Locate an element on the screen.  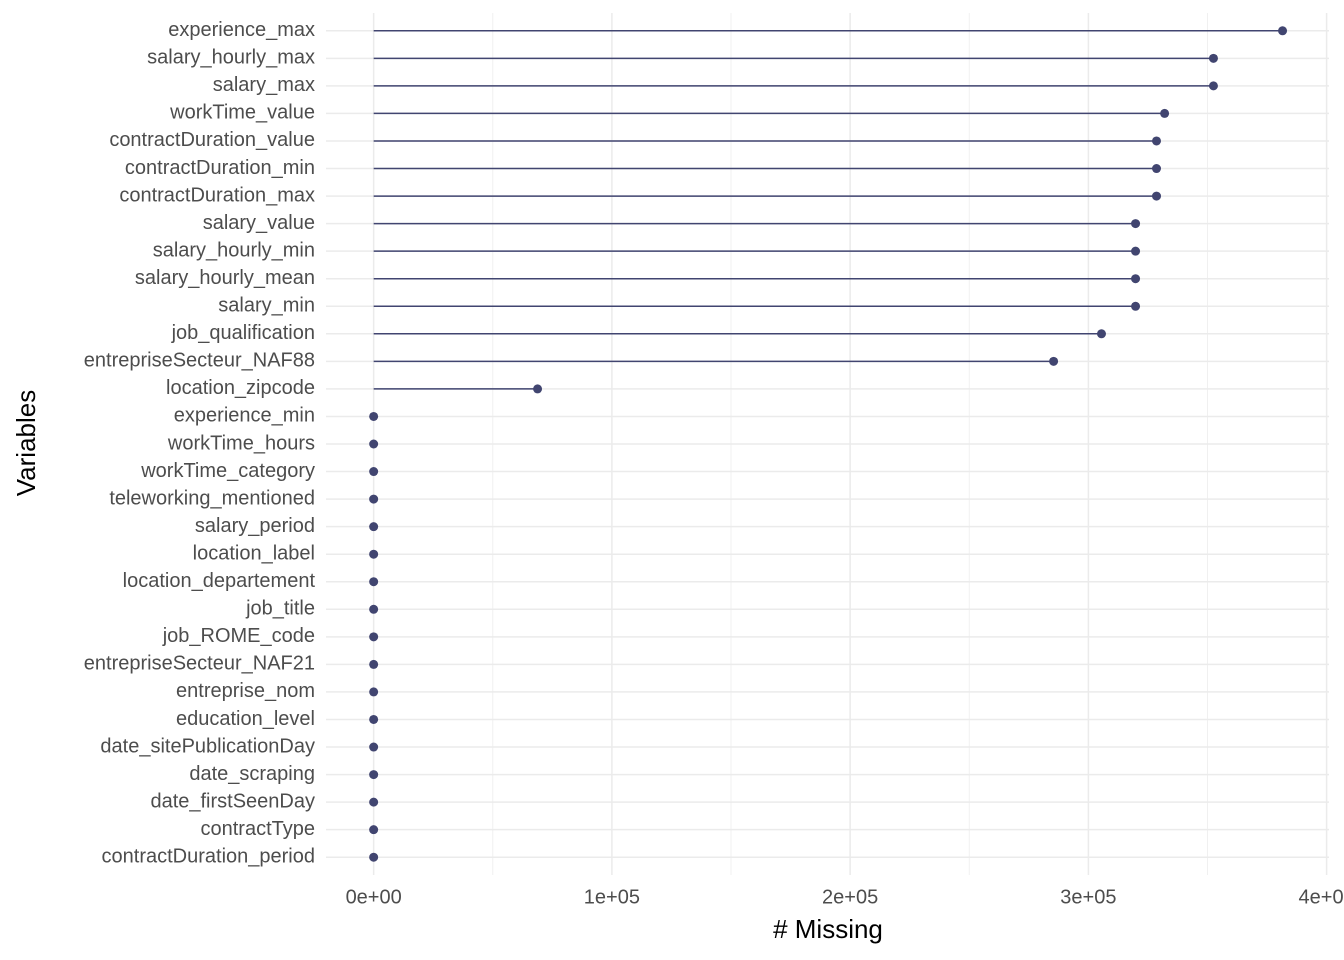
y-tick-label: education_level is located at coordinates (245, 719).